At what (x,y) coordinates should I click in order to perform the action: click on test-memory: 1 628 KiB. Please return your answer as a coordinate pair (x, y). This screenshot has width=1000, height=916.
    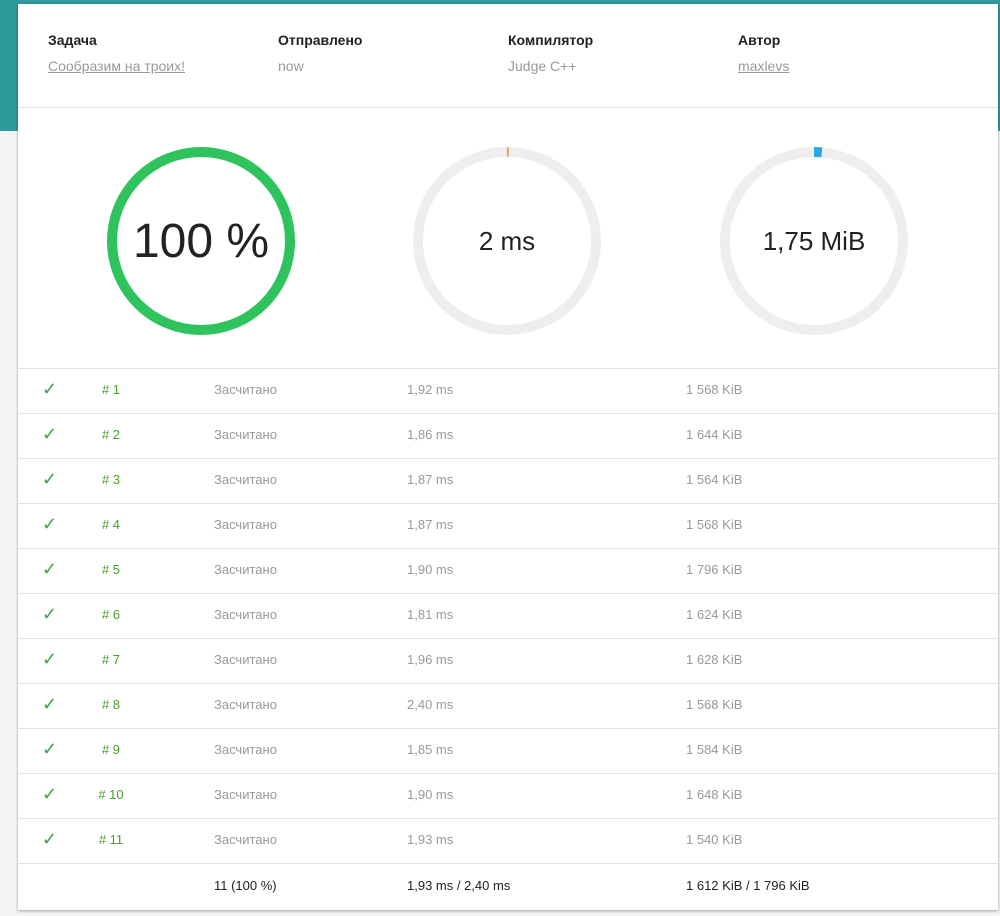
    Looking at the image, I should click on (714, 659).